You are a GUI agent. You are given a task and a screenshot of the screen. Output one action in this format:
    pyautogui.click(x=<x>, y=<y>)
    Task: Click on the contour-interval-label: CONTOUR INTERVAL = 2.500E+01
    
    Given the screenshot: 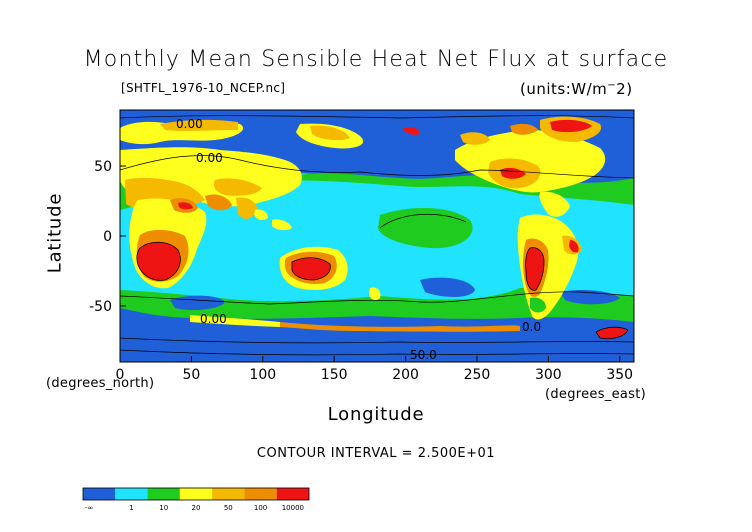 What is the action you would take?
    pyautogui.click(x=376, y=453)
    